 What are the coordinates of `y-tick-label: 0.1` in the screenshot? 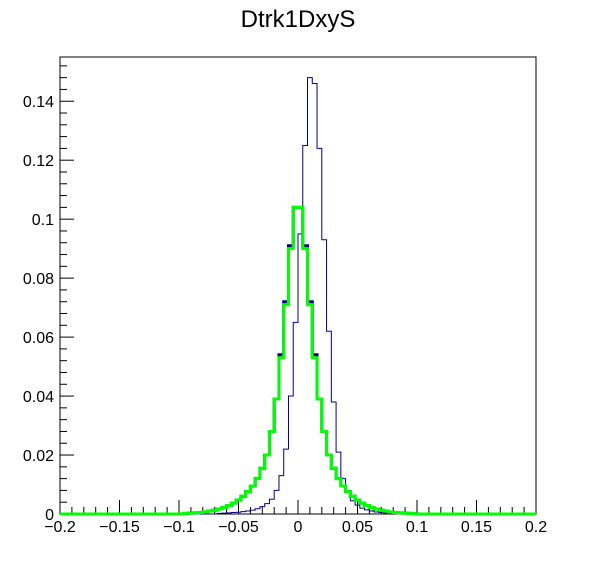 It's located at (43, 220).